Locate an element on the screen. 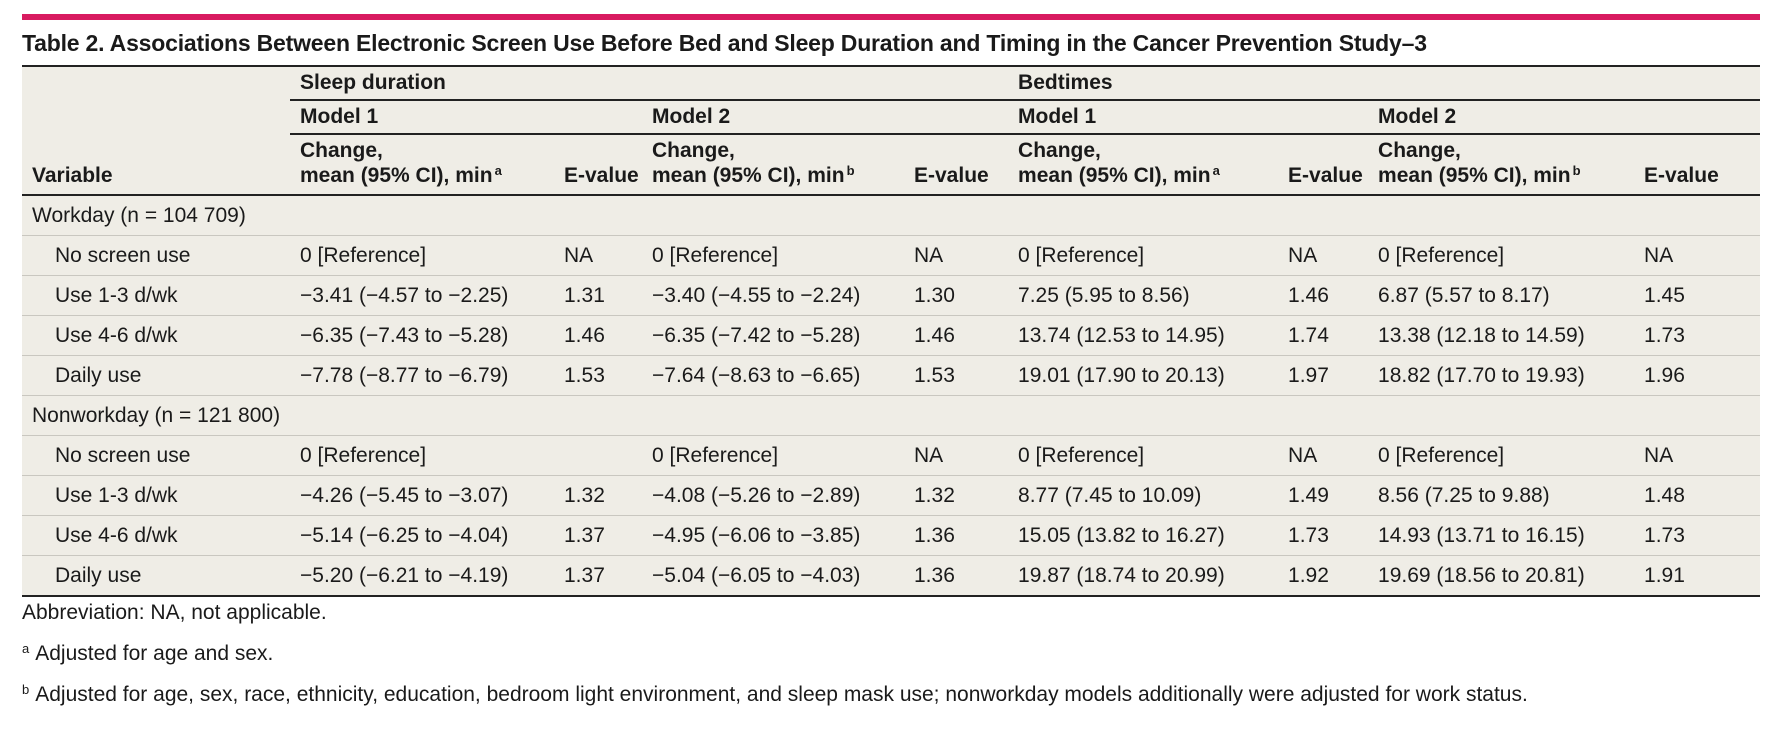 The width and height of the screenshot is (1781, 753). cell-bt-m1-evalue: 1.46 is located at coordinates (1323, 295).